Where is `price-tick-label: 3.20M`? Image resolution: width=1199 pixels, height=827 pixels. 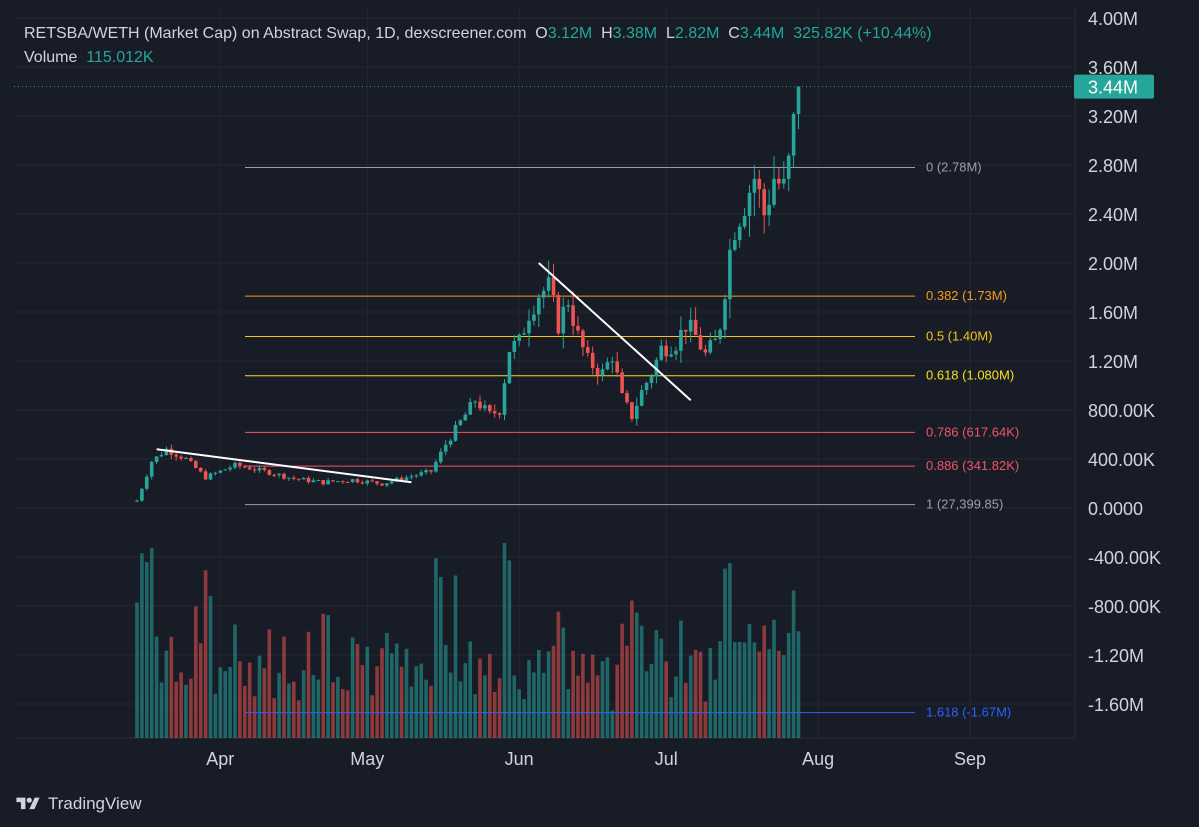
price-tick-label: 3.20M is located at coordinates (1113, 117).